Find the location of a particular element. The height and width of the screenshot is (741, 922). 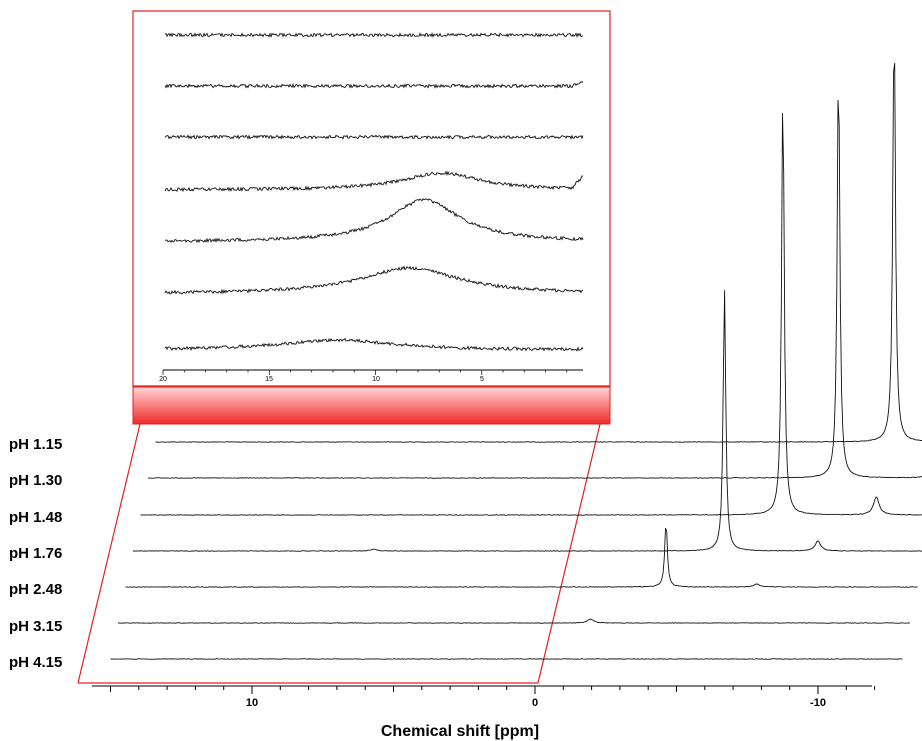

x-axis-ticks is located at coordinates (493, 690).